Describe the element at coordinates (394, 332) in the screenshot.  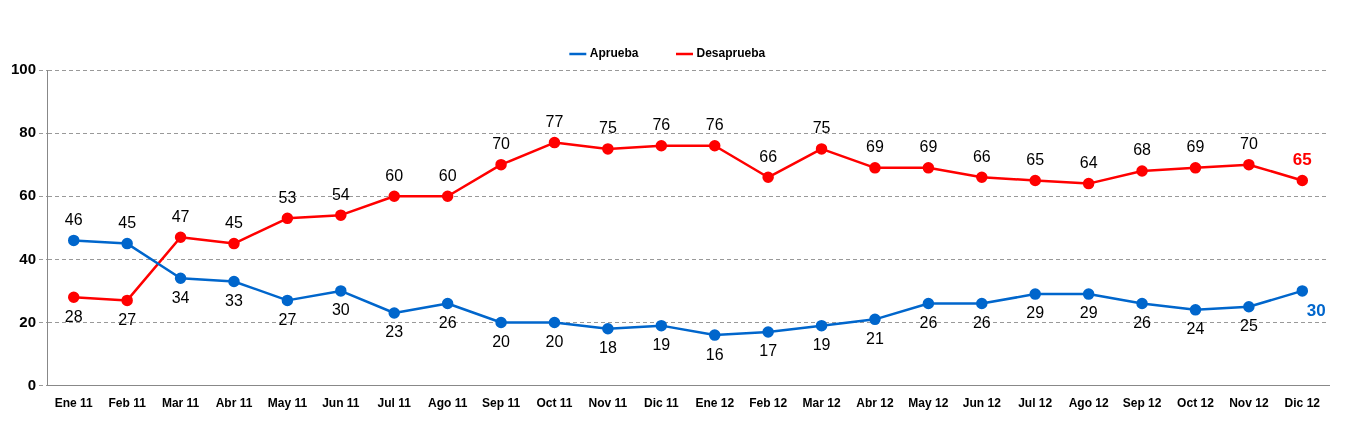
I see `data-label: 23` at that location.